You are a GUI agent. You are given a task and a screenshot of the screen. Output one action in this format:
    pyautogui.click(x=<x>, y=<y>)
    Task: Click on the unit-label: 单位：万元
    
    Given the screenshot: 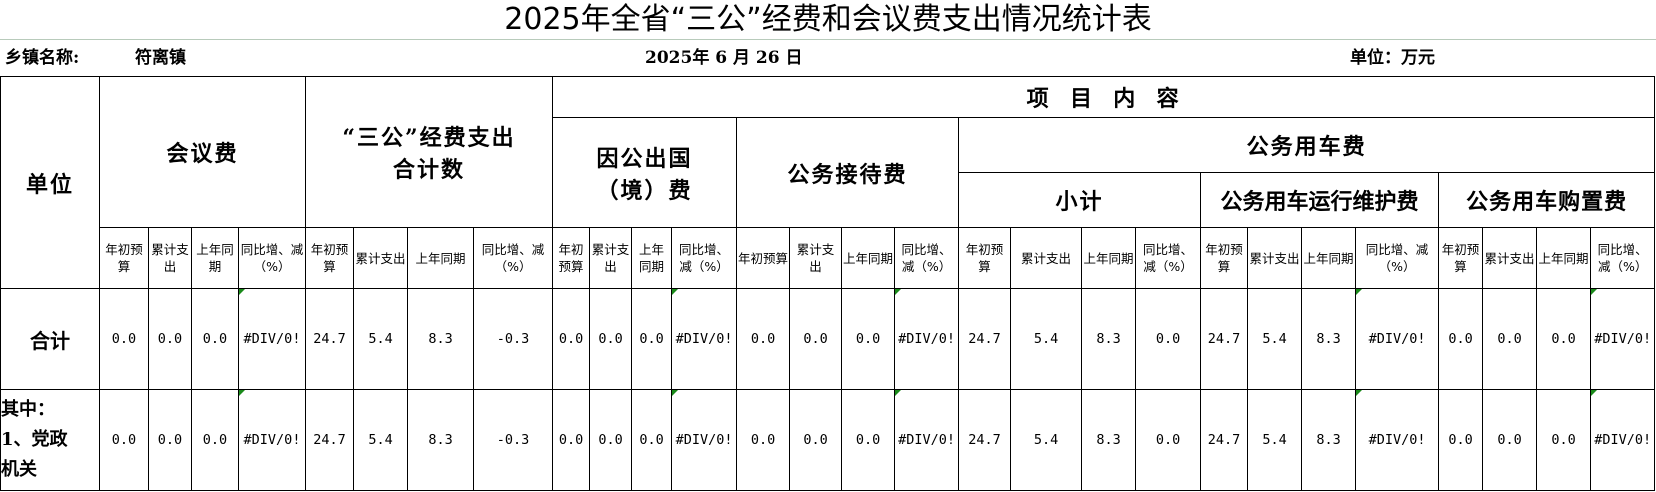 What is the action you would take?
    pyautogui.click(x=1392, y=58)
    